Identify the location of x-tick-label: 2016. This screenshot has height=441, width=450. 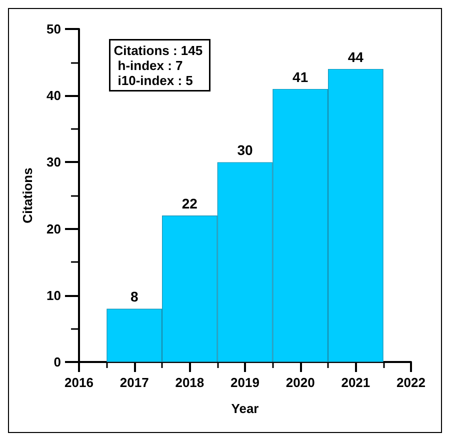
(79, 382).